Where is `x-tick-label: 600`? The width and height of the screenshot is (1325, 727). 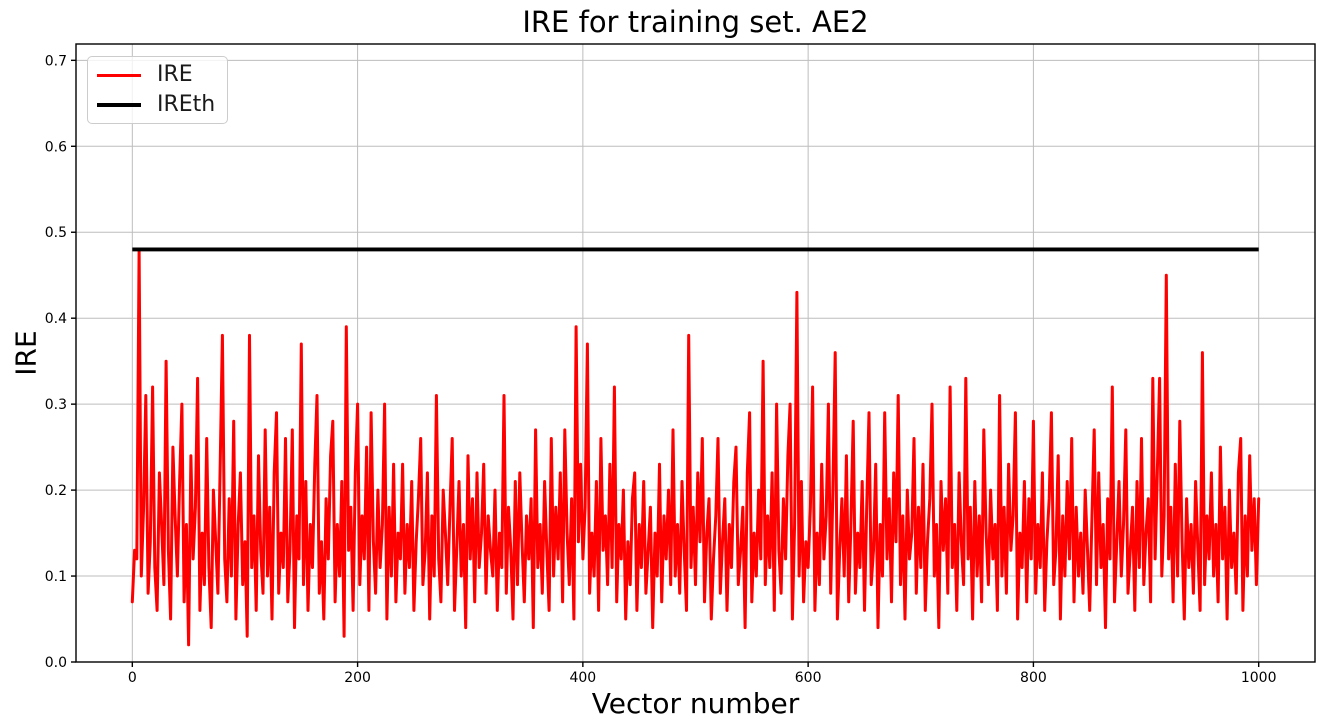
x-tick-label: 600 is located at coordinates (808, 678).